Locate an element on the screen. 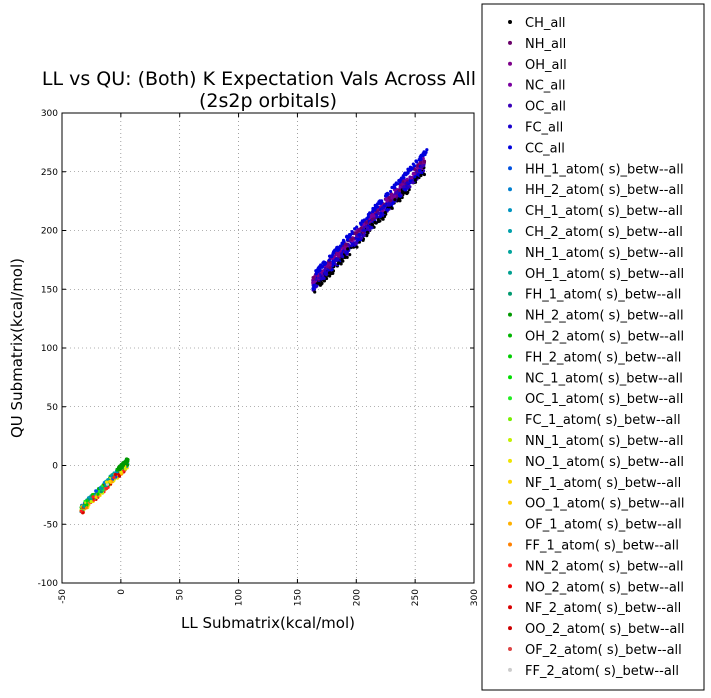 The height and width of the screenshot is (698, 711). legend-entry-label: FH_1_atom( s)_betw--all is located at coordinates (603, 295).